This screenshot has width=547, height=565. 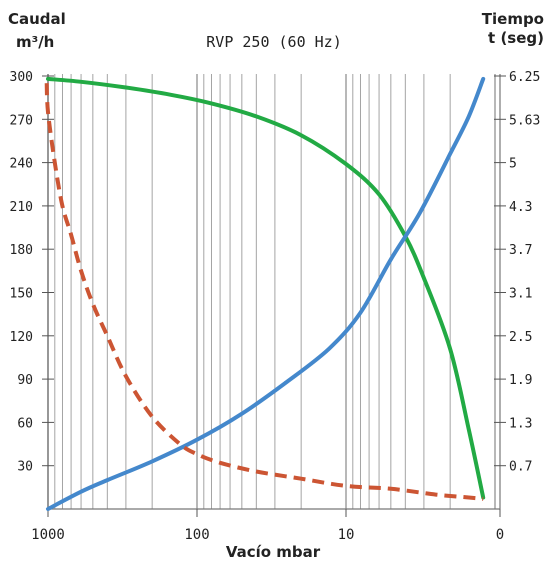 I want to click on x-tick-label: 0, so click(x=500, y=535).